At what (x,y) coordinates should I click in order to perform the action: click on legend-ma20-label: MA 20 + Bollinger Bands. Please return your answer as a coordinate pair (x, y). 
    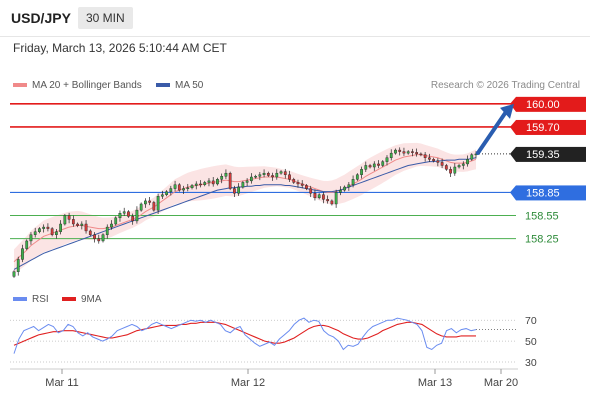
    Looking at the image, I should click on (87, 85).